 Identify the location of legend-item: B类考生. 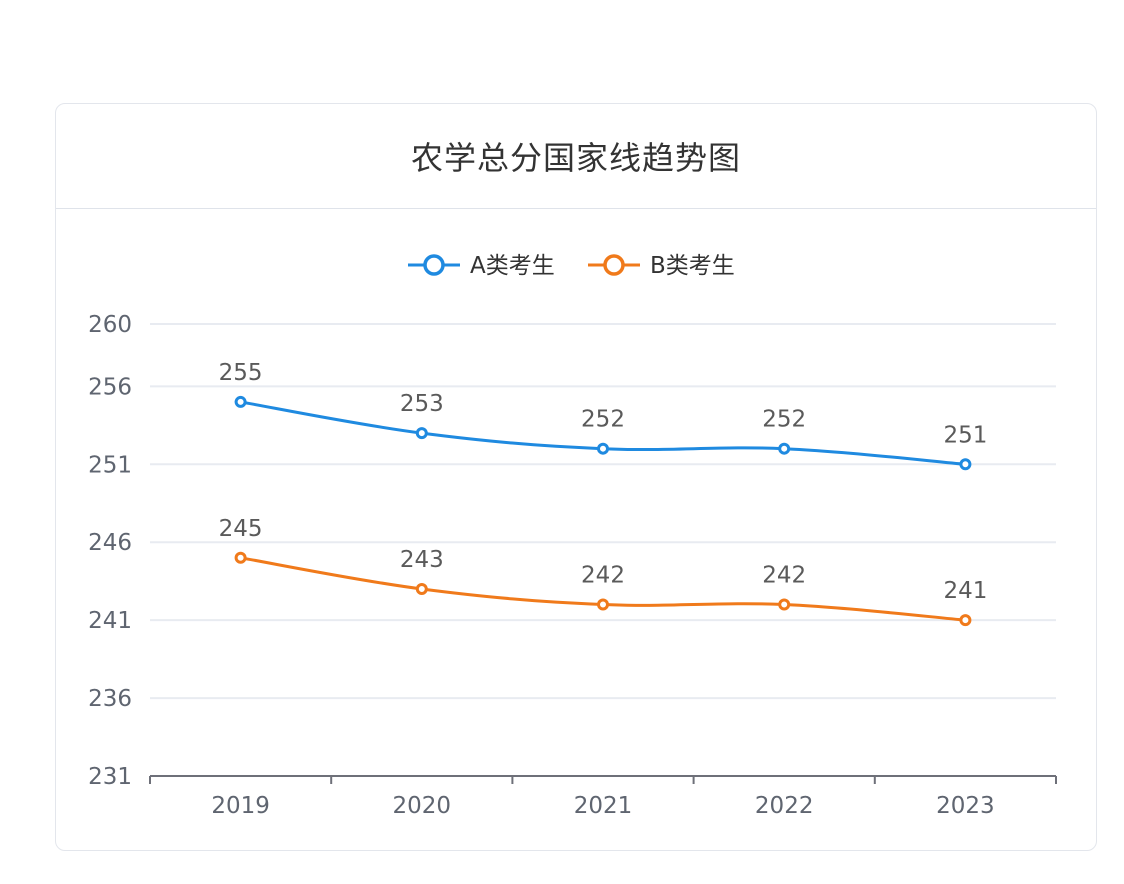
(661, 266).